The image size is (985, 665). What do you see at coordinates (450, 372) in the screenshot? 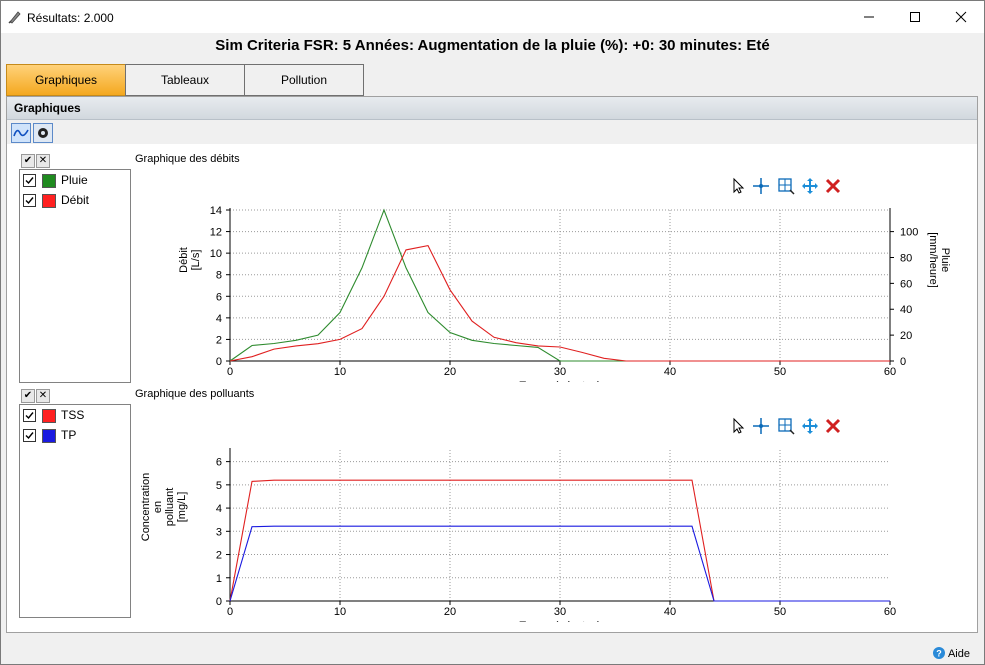
I see `x-tick-label: 20` at bounding box center [450, 372].